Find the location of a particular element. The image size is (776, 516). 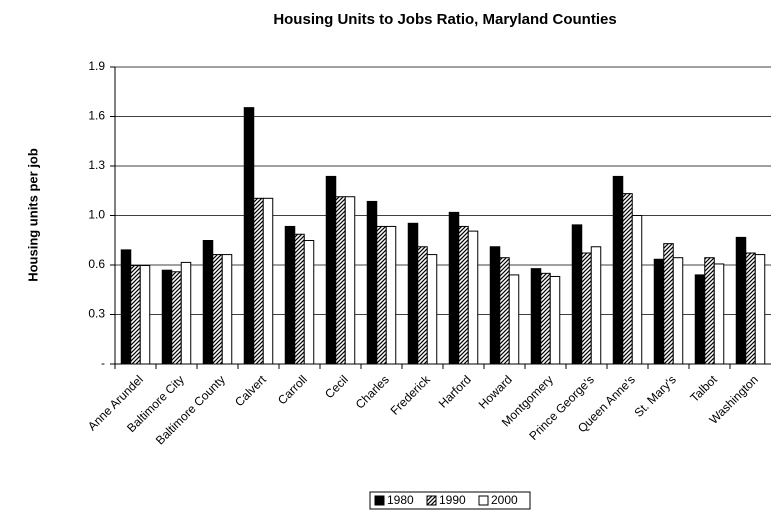

legend-box is located at coordinates (450, 500).